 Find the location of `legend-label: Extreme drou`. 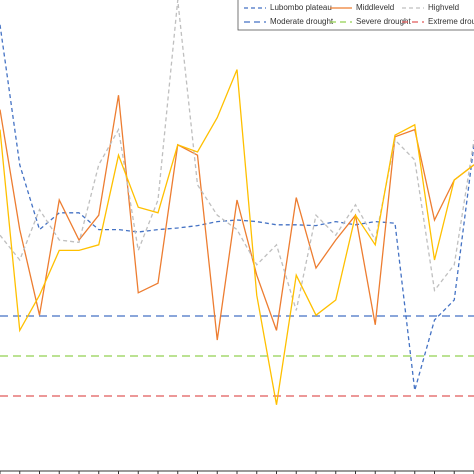

legend-label: Extreme drou is located at coordinates (451, 21).